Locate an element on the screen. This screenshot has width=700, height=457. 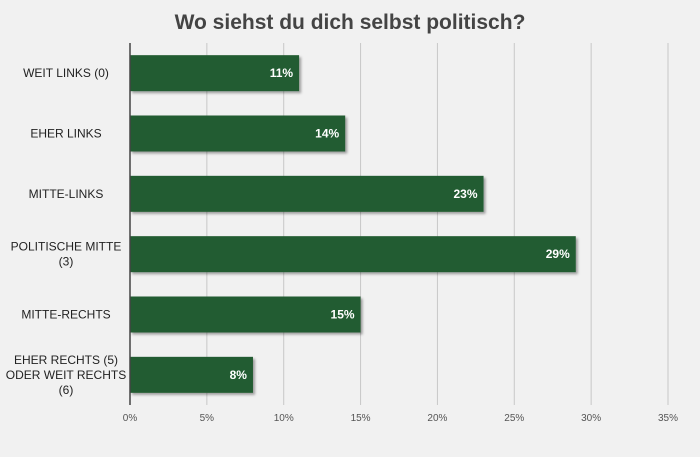
category-label: WEIT LINKS (0) is located at coordinates (66, 73).